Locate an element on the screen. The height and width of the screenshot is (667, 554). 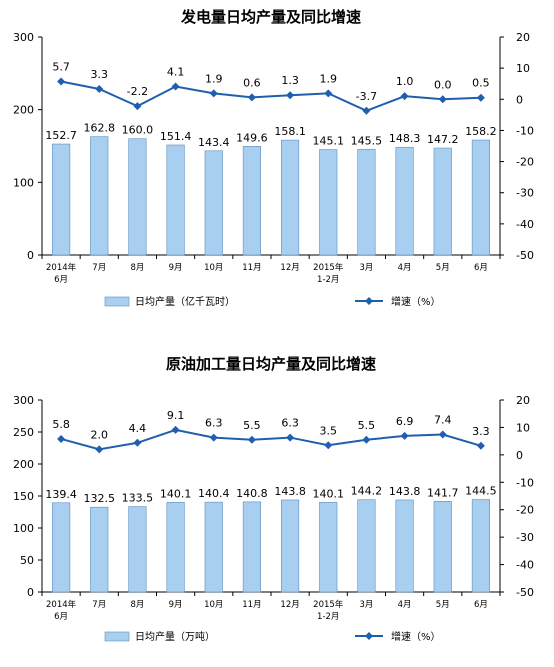
bar-data-label: 140.8 is located at coordinates (252, 493).